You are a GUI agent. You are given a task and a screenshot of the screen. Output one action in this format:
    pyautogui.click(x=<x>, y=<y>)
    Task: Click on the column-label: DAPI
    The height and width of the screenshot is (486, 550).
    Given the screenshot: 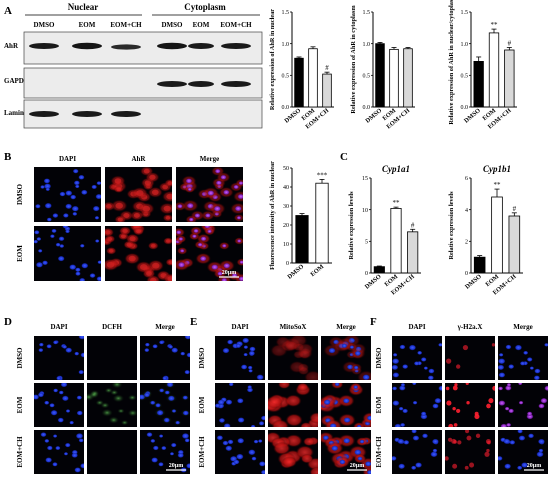 What is the action you would take?
    pyautogui.click(x=416, y=327)
    